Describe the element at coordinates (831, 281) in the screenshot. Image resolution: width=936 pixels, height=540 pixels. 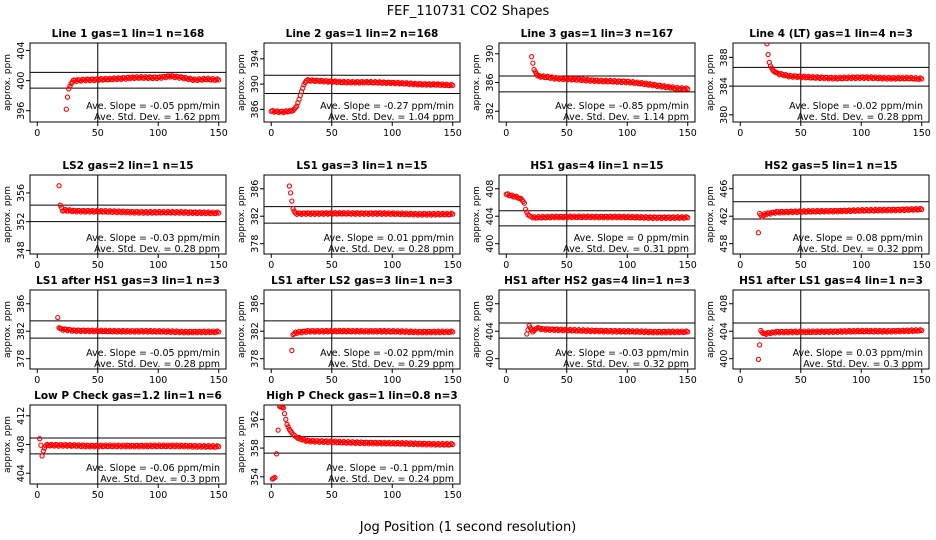
I see `panel-title: HS1 after LS1 gas=4 lin=1 n=3` at that location.